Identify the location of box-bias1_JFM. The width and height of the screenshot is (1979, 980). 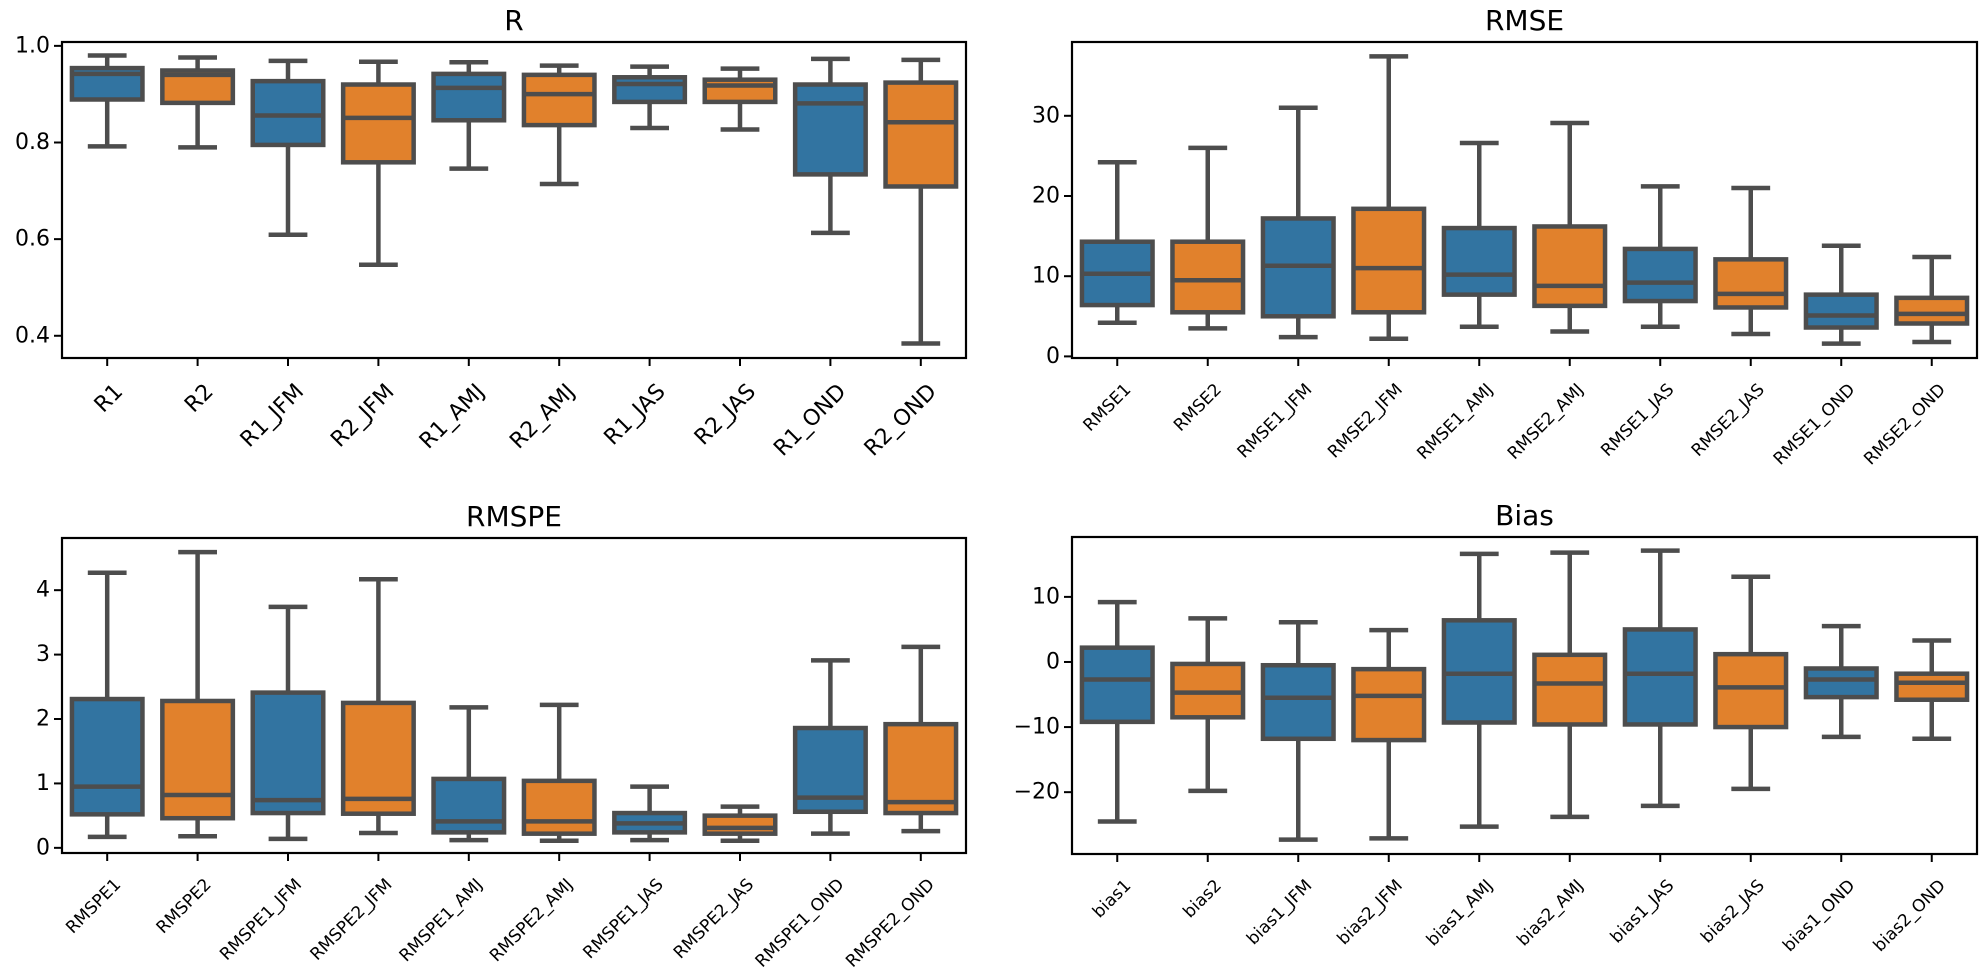
(1298, 731).